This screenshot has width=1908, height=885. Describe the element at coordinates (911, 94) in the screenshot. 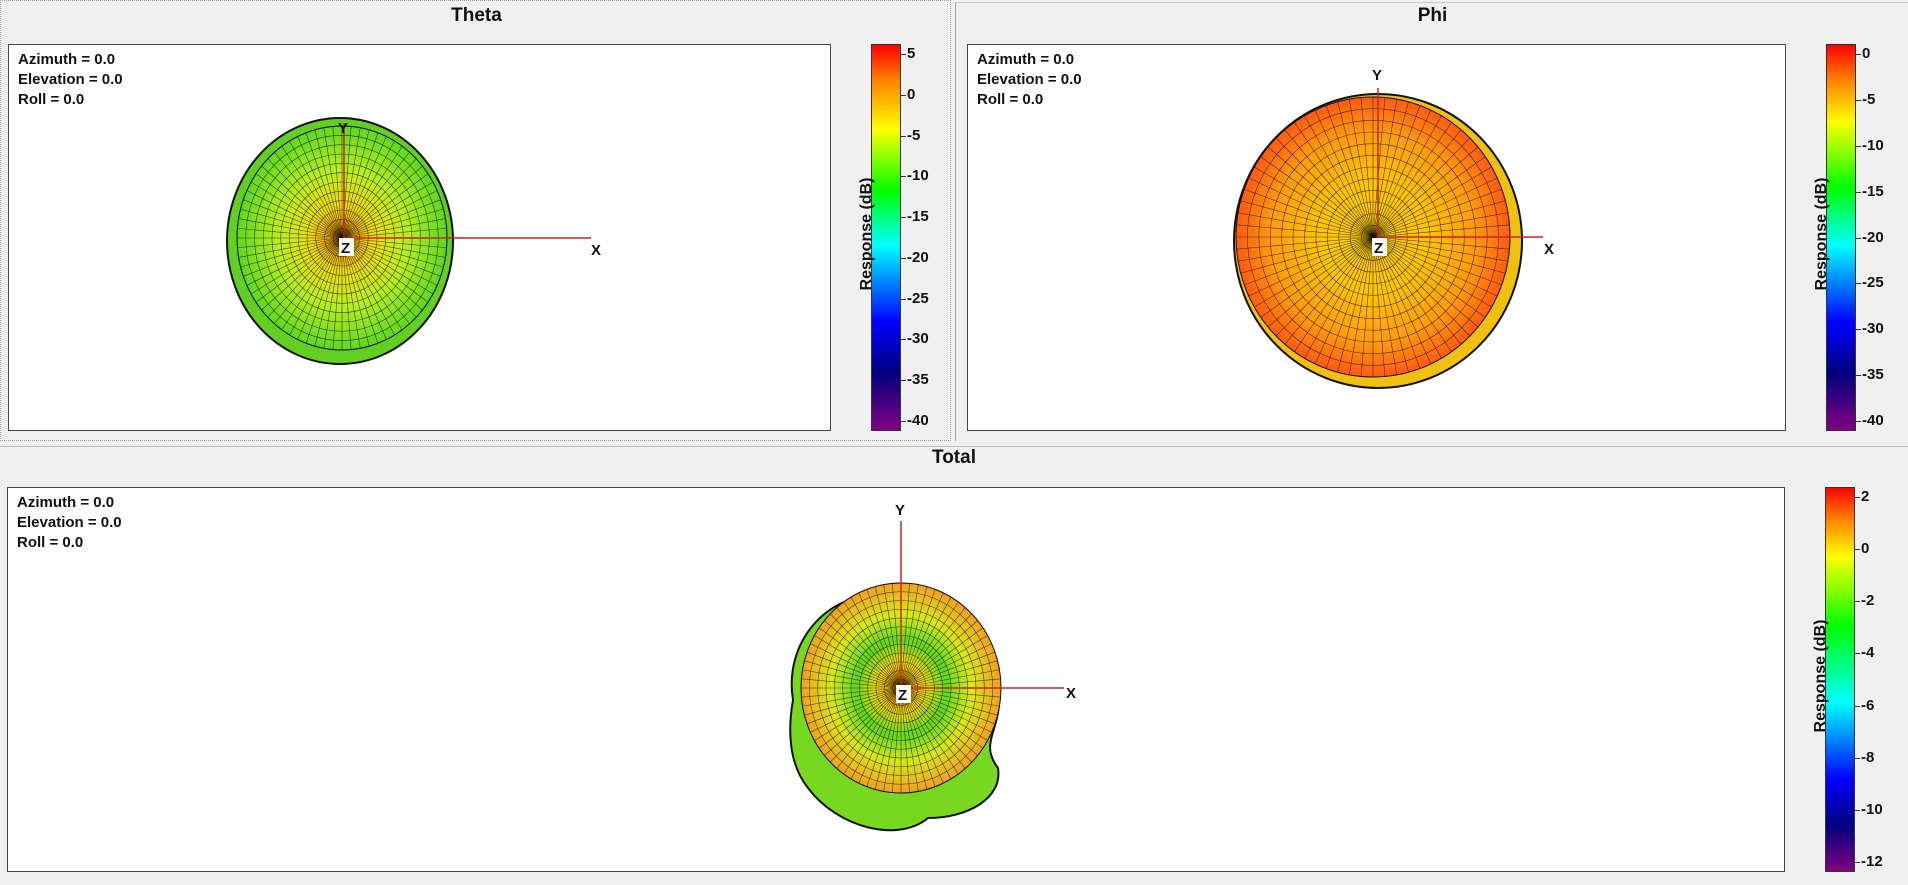

I see `theta-colorbar-tick-label: 0` at that location.